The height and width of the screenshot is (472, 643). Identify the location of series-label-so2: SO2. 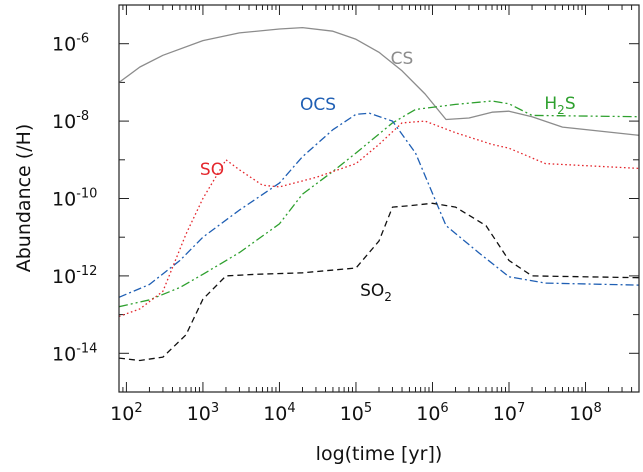
(376, 292).